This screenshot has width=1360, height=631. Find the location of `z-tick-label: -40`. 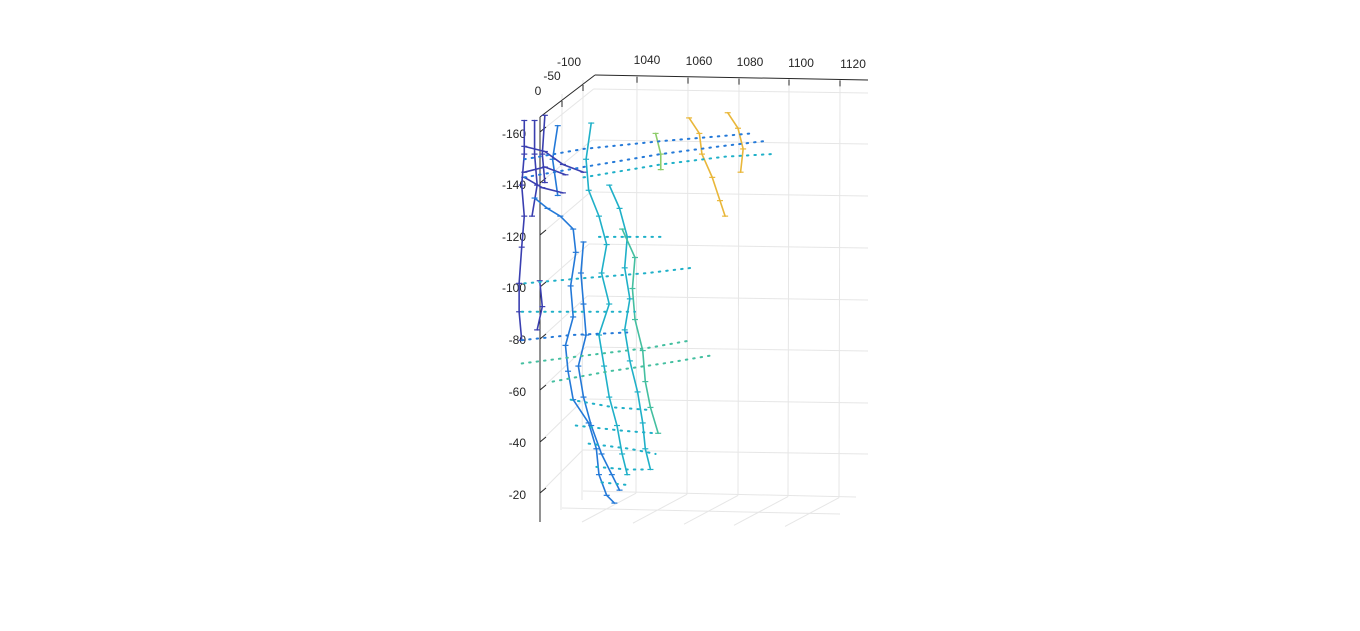

z-tick-label: -40 is located at coordinates (518, 443).